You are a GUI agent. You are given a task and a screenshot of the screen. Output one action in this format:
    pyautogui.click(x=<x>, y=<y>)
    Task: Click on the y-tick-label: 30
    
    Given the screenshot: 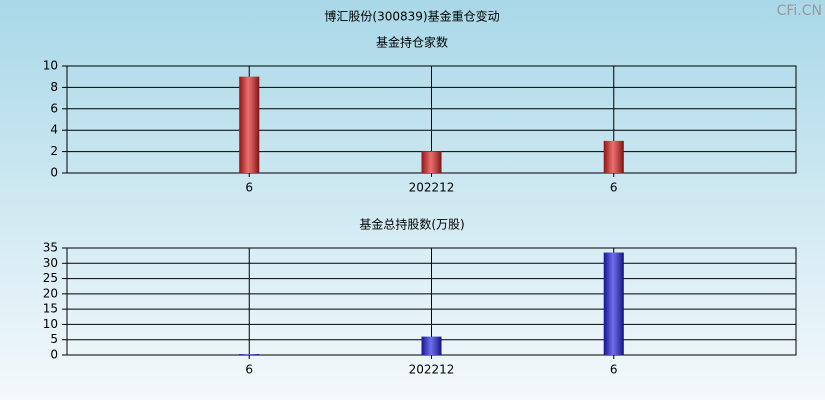 What is the action you would take?
    pyautogui.click(x=50, y=263)
    